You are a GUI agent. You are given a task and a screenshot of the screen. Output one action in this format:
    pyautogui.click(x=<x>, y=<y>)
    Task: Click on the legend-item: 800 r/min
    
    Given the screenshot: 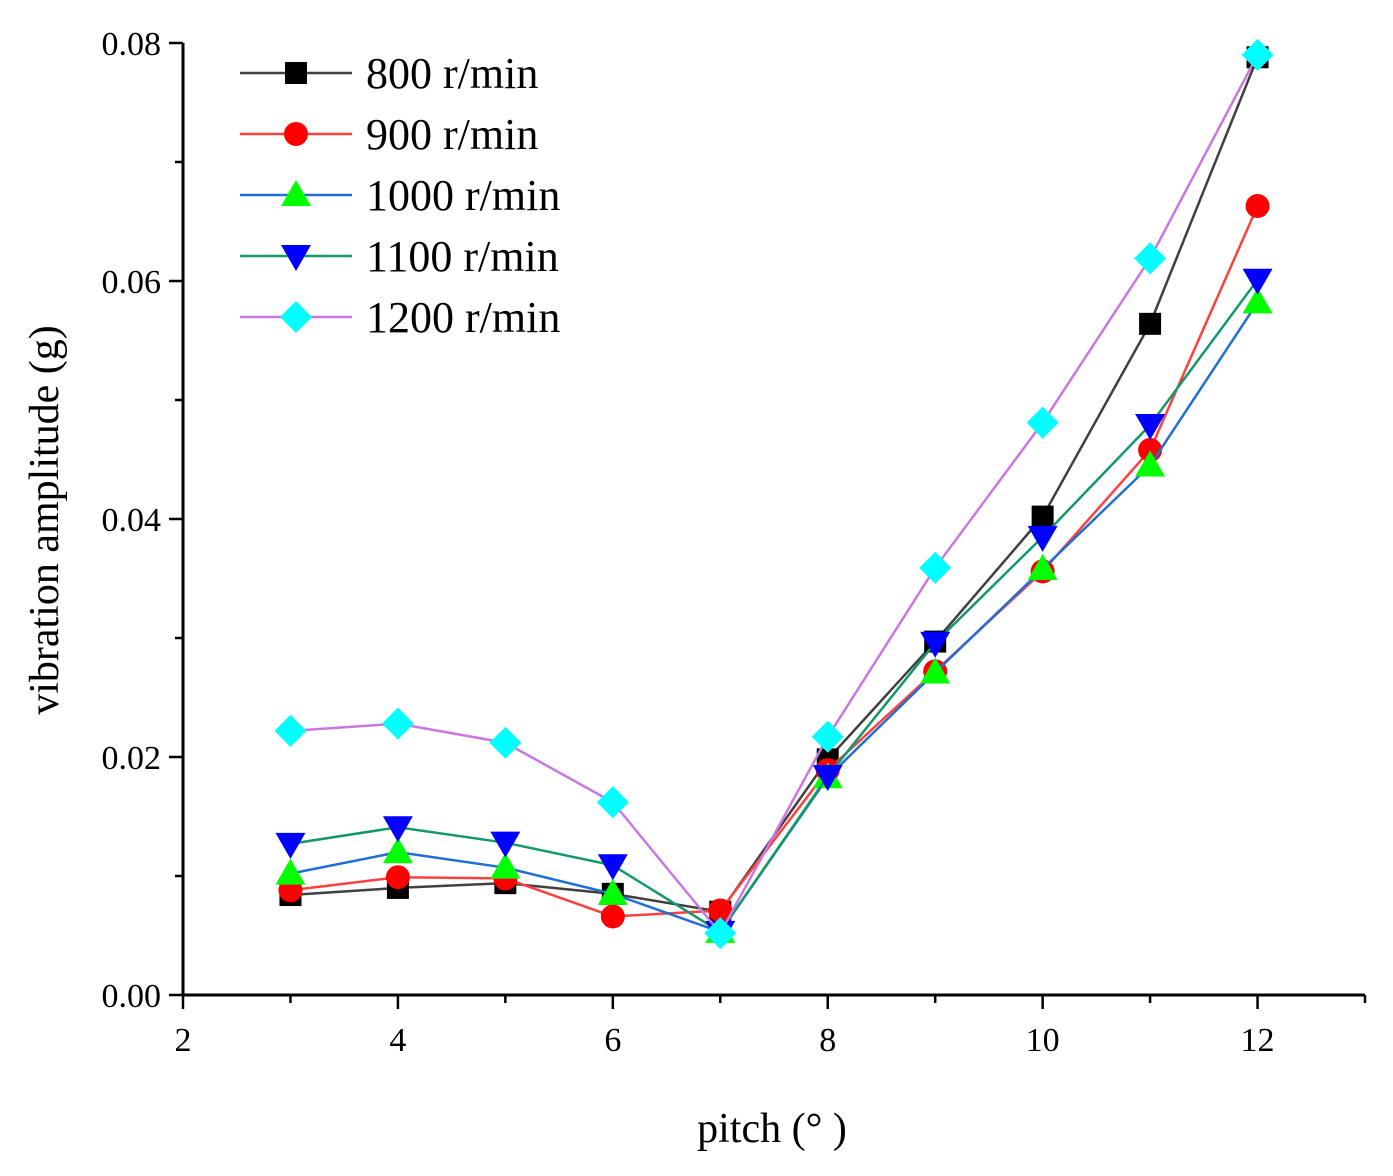 What is the action you would take?
    pyautogui.click(x=389, y=73)
    